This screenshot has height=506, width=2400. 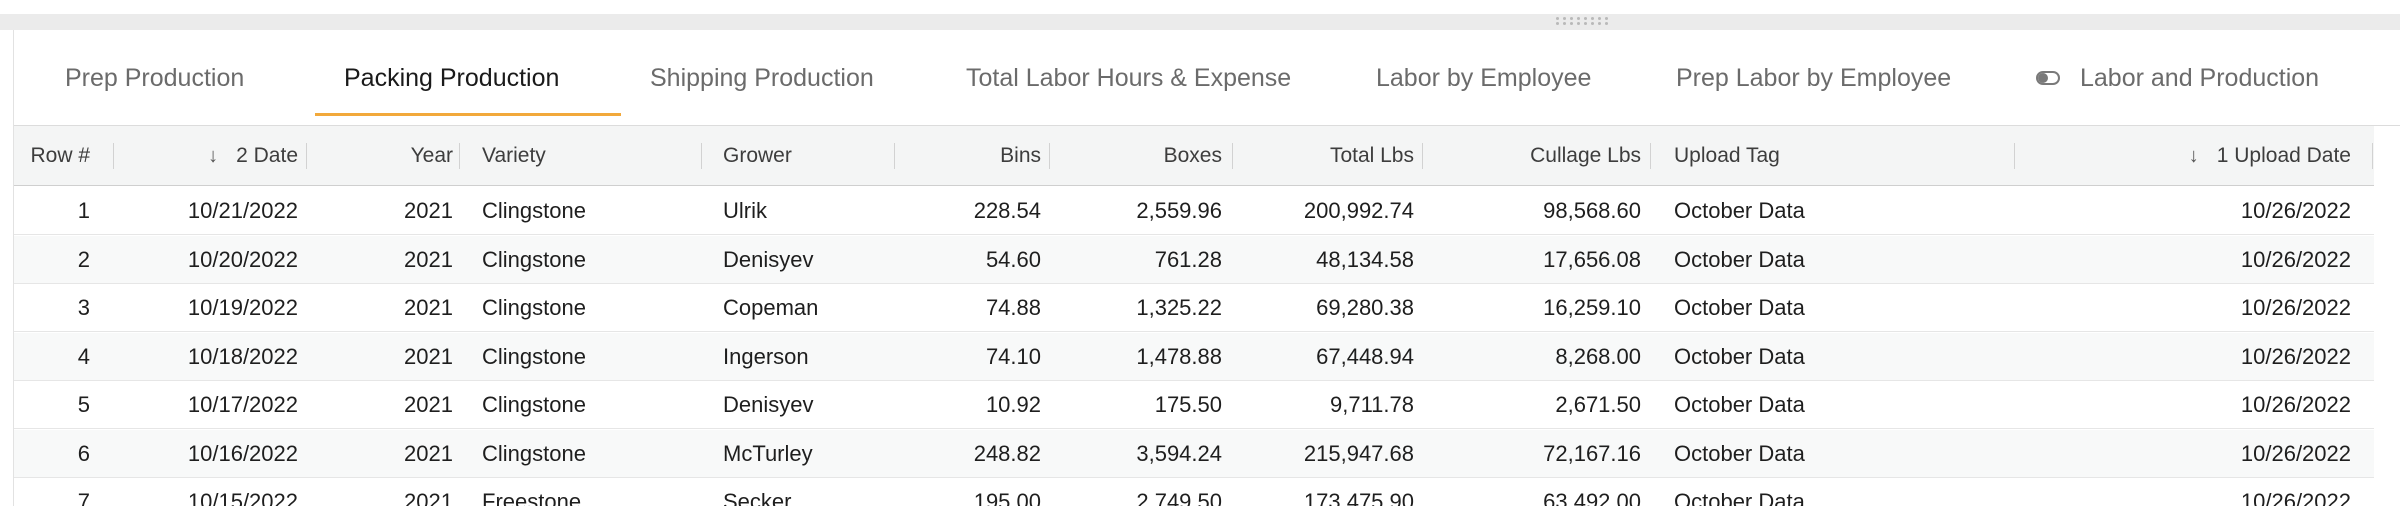 What do you see at coordinates (1013, 356) in the screenshot?
I see `cell-bins: 74.10` at bounding box center [1013, 356].